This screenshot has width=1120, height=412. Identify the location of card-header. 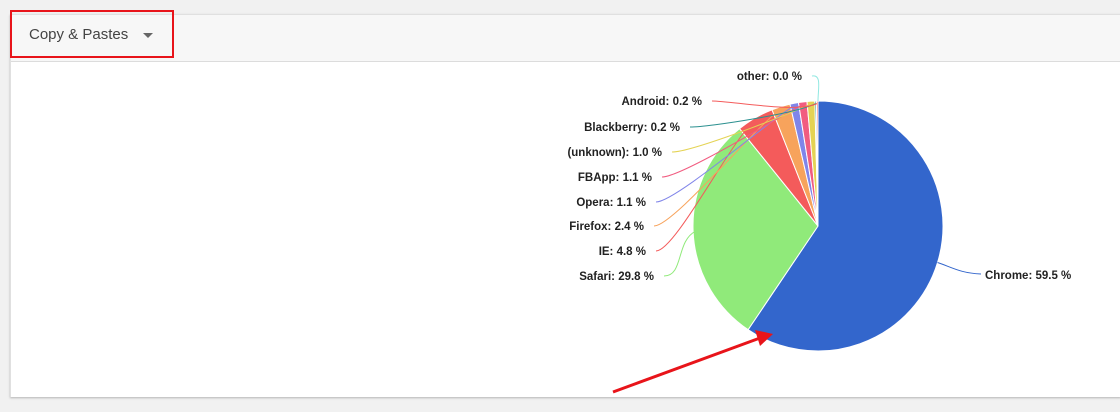
(565, 38).